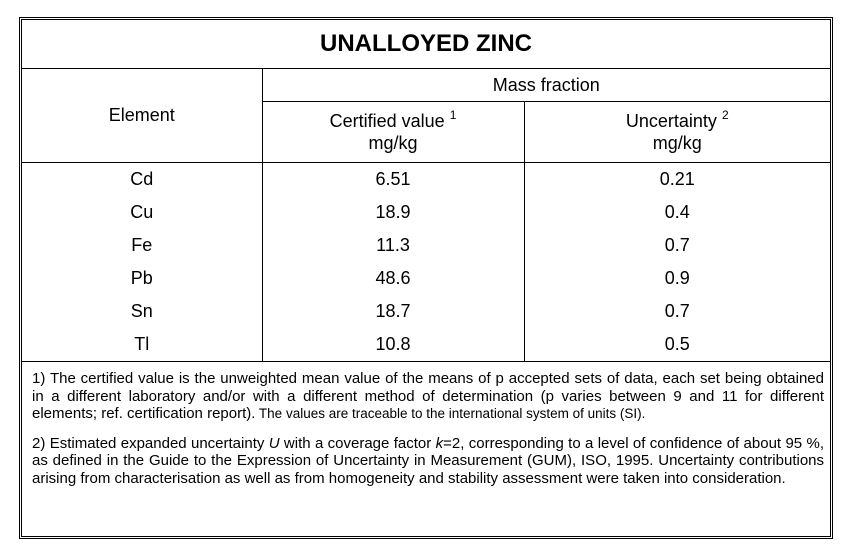  Describe the element at coordinates (392, 311) in the screenshot. I see `certified-value: 18.7` at that location.